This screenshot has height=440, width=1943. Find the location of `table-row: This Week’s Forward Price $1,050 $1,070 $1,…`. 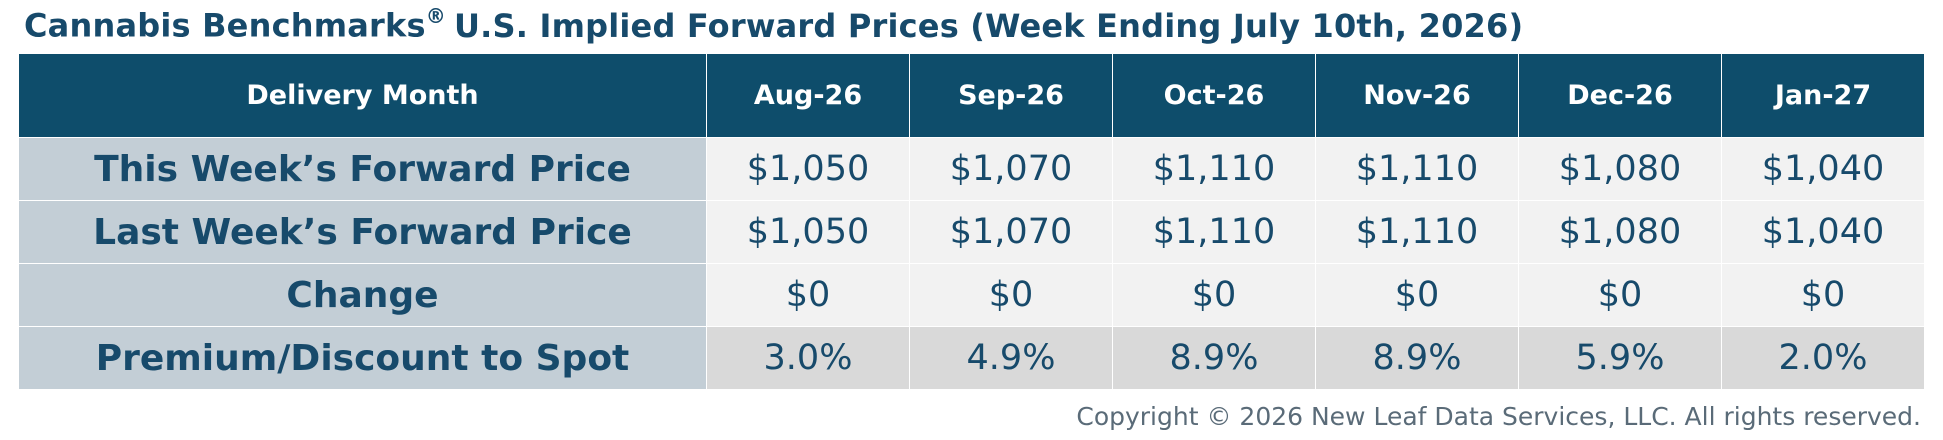

table-row: This Week’s Forward Price $1,050 $1,070 $1,… is located at coordinates (971, 169).